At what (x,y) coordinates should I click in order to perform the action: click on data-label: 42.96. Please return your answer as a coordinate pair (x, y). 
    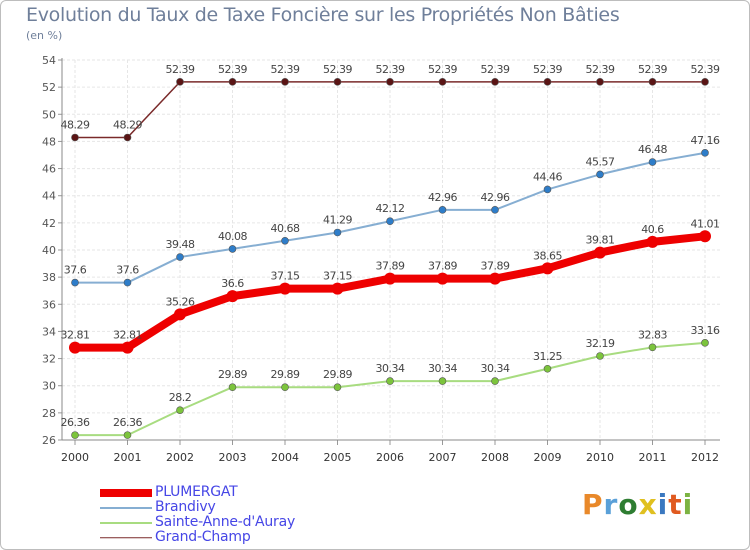
    Looking at the image, I should click on (442, 197).